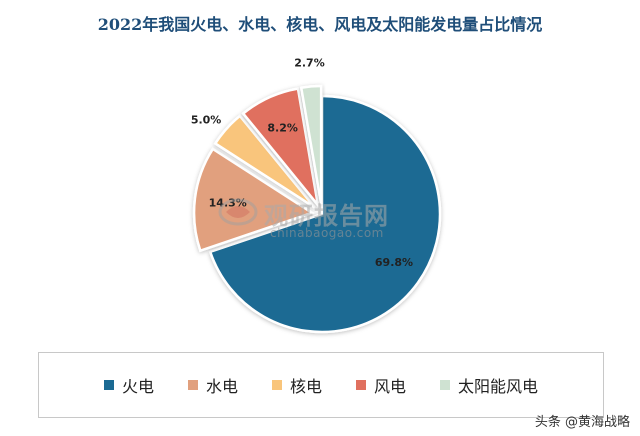  I want to click on legend-label: 风电, so click(390, 386).